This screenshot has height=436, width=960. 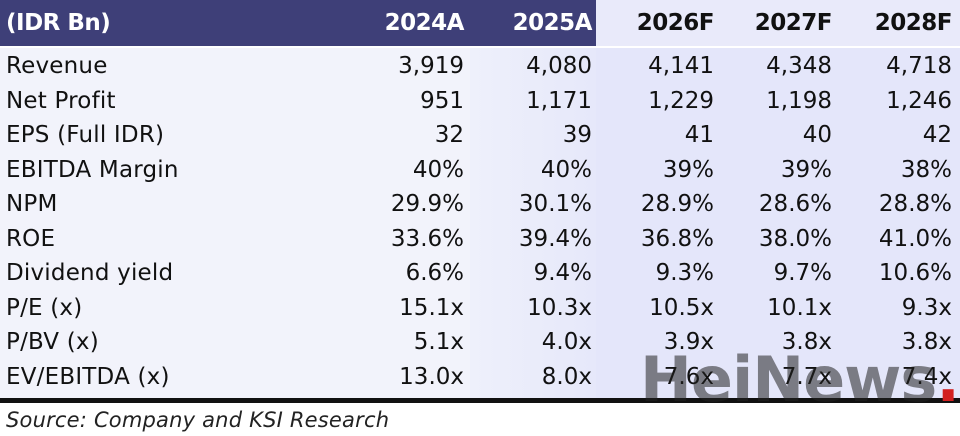 What do you see at coordinates (480, 273) in the screenshot?
I see `table-row: Dividend yield 6.6% 9.4% 9.3% 9.7% 10.6%` at bounding box center [480, 273].